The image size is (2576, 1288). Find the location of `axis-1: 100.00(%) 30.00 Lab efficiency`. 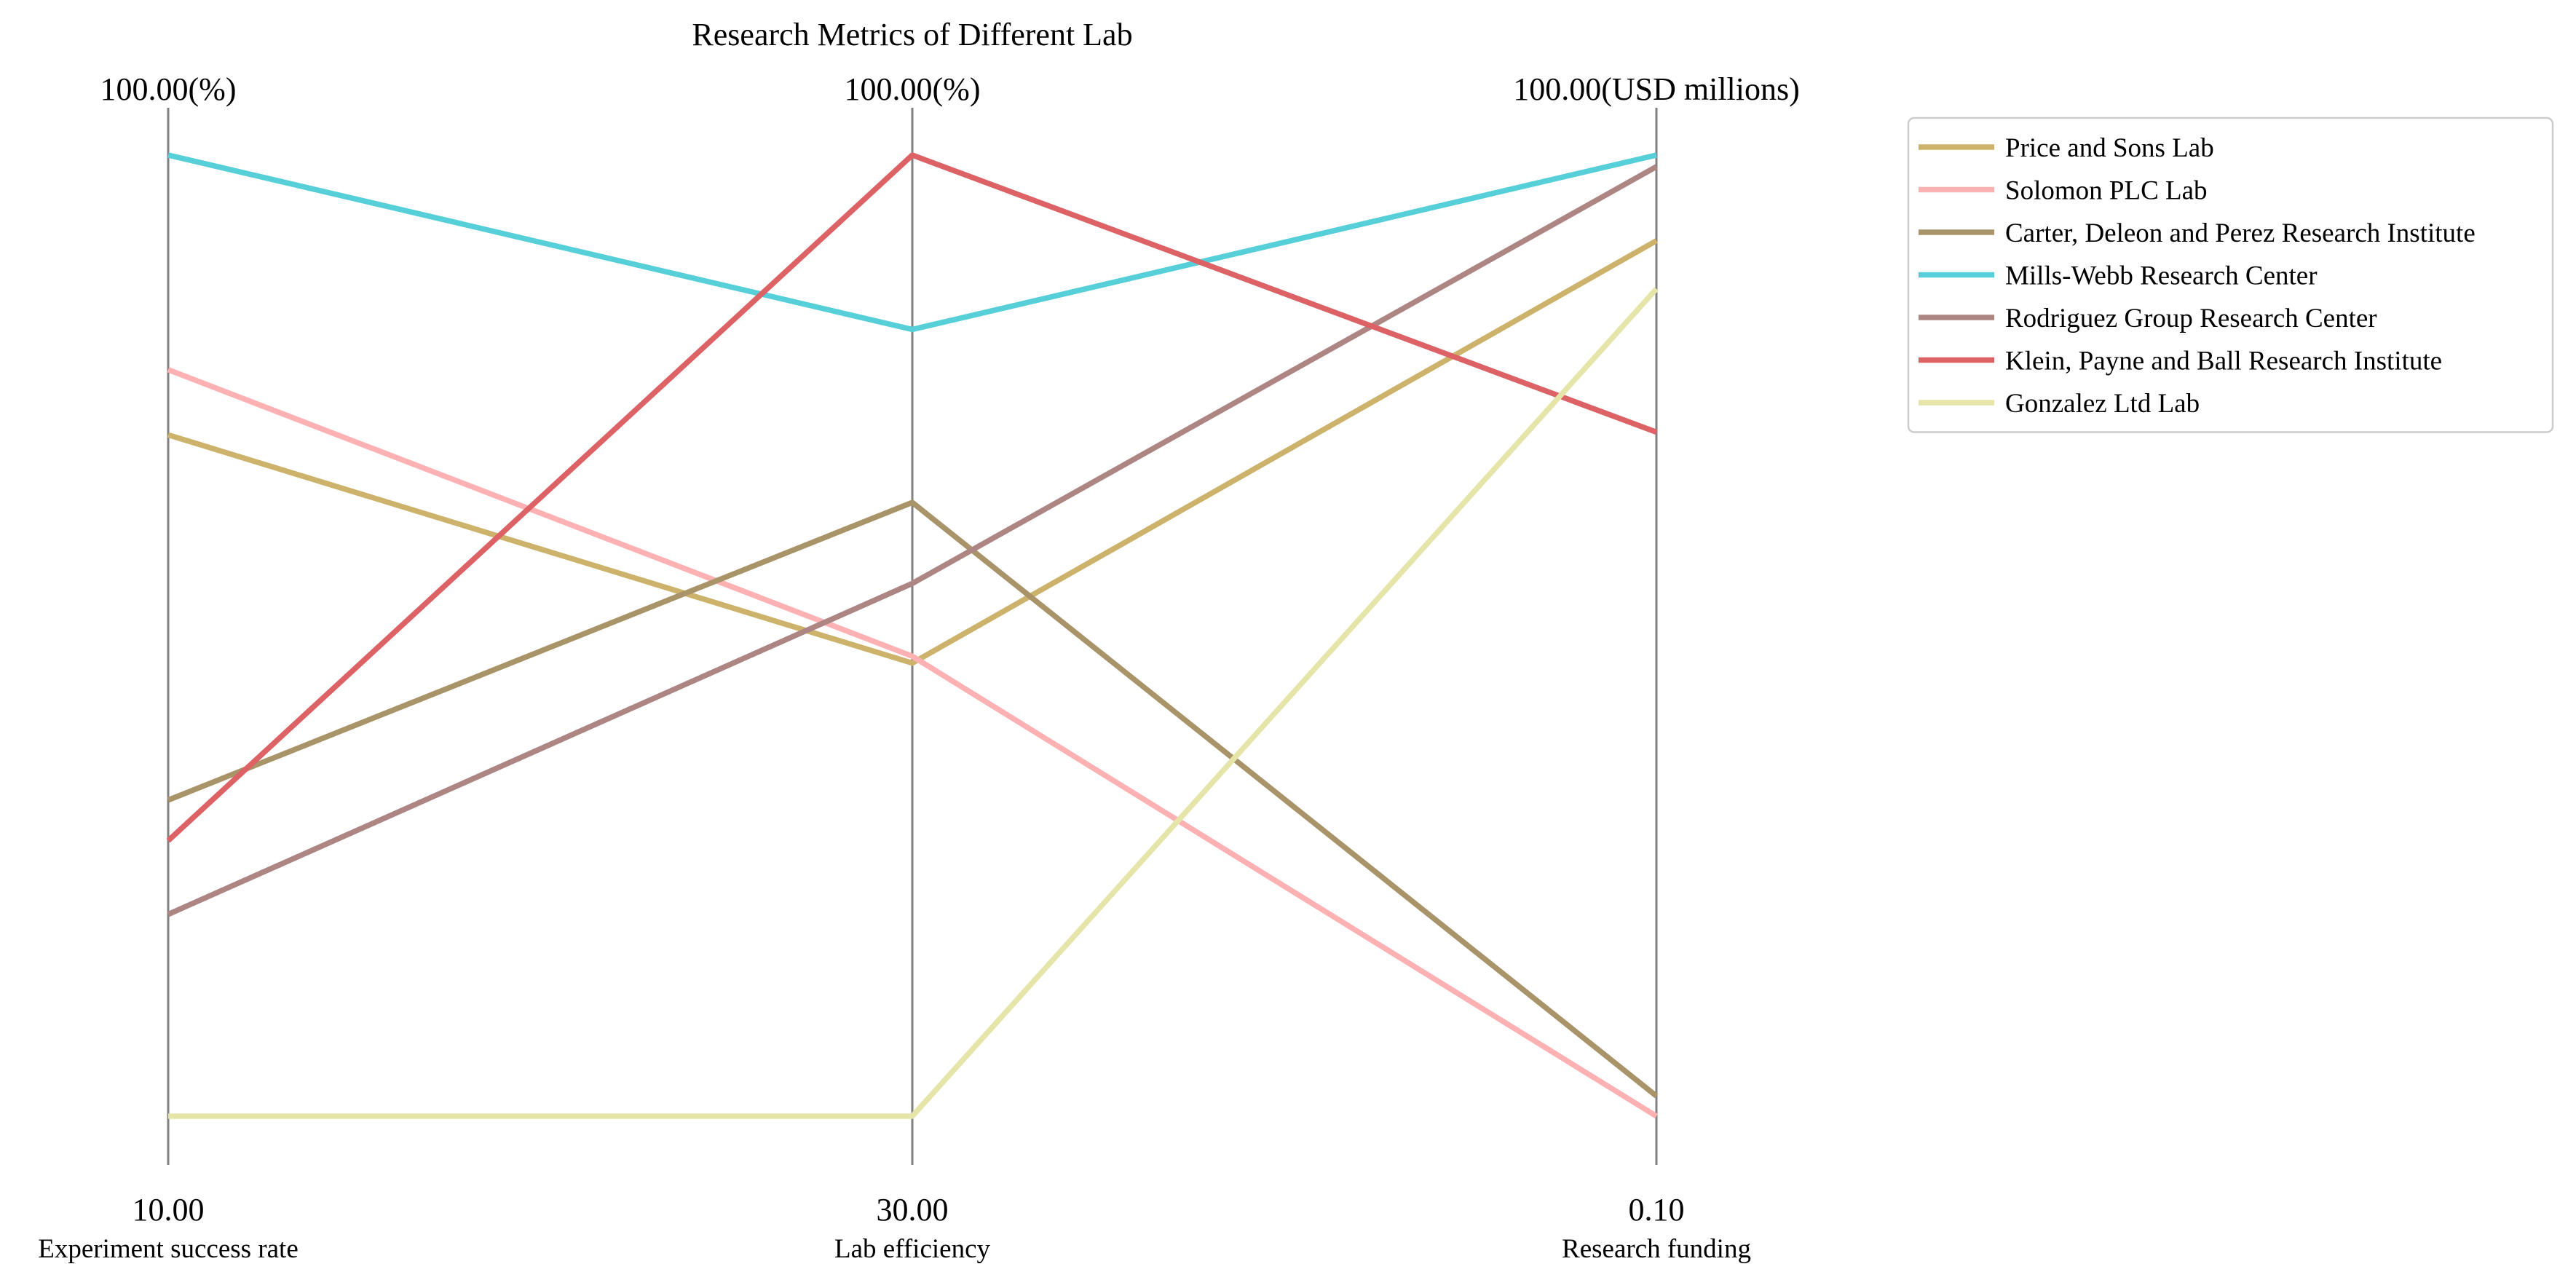

axis-1: 100.00(%) 30.00 Lab efficiency is located at coordinates (912, 668).